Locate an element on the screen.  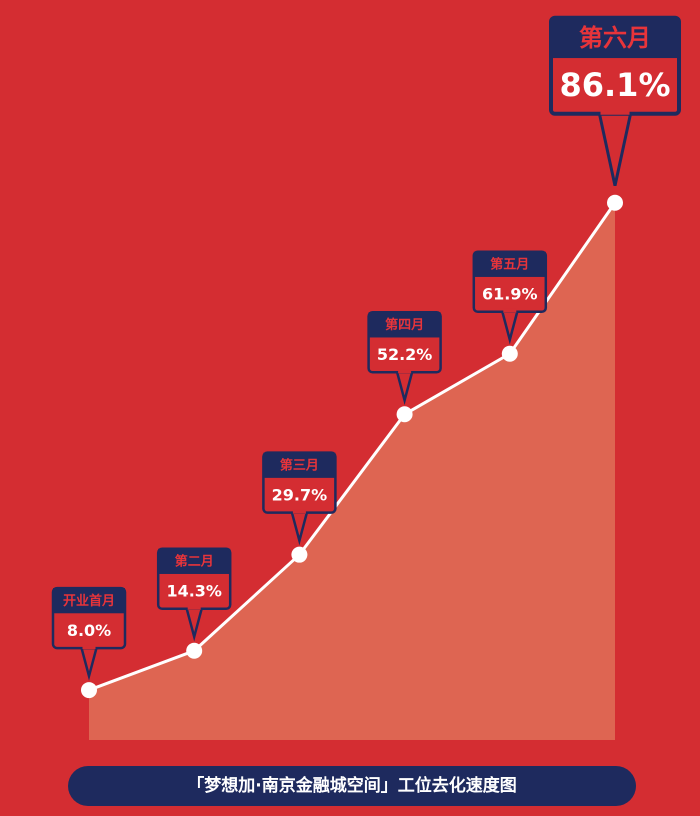
value-label: 8.0% is located at coordinates (89, 630).